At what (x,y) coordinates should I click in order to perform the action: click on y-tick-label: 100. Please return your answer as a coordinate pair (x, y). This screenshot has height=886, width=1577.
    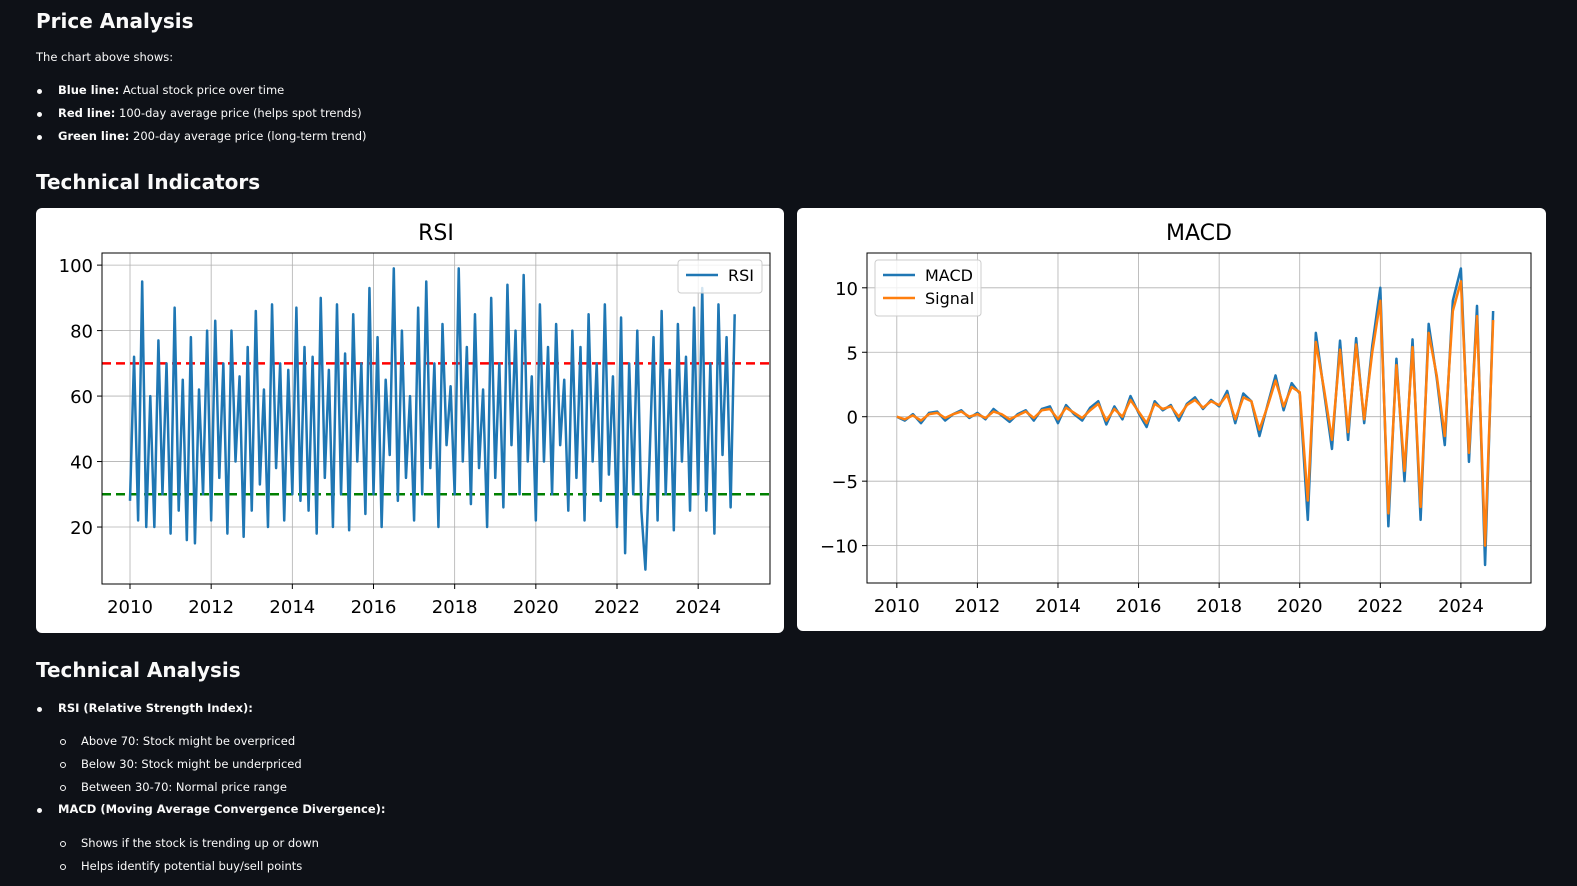
    Looking at the image, I should click on (76, 266).